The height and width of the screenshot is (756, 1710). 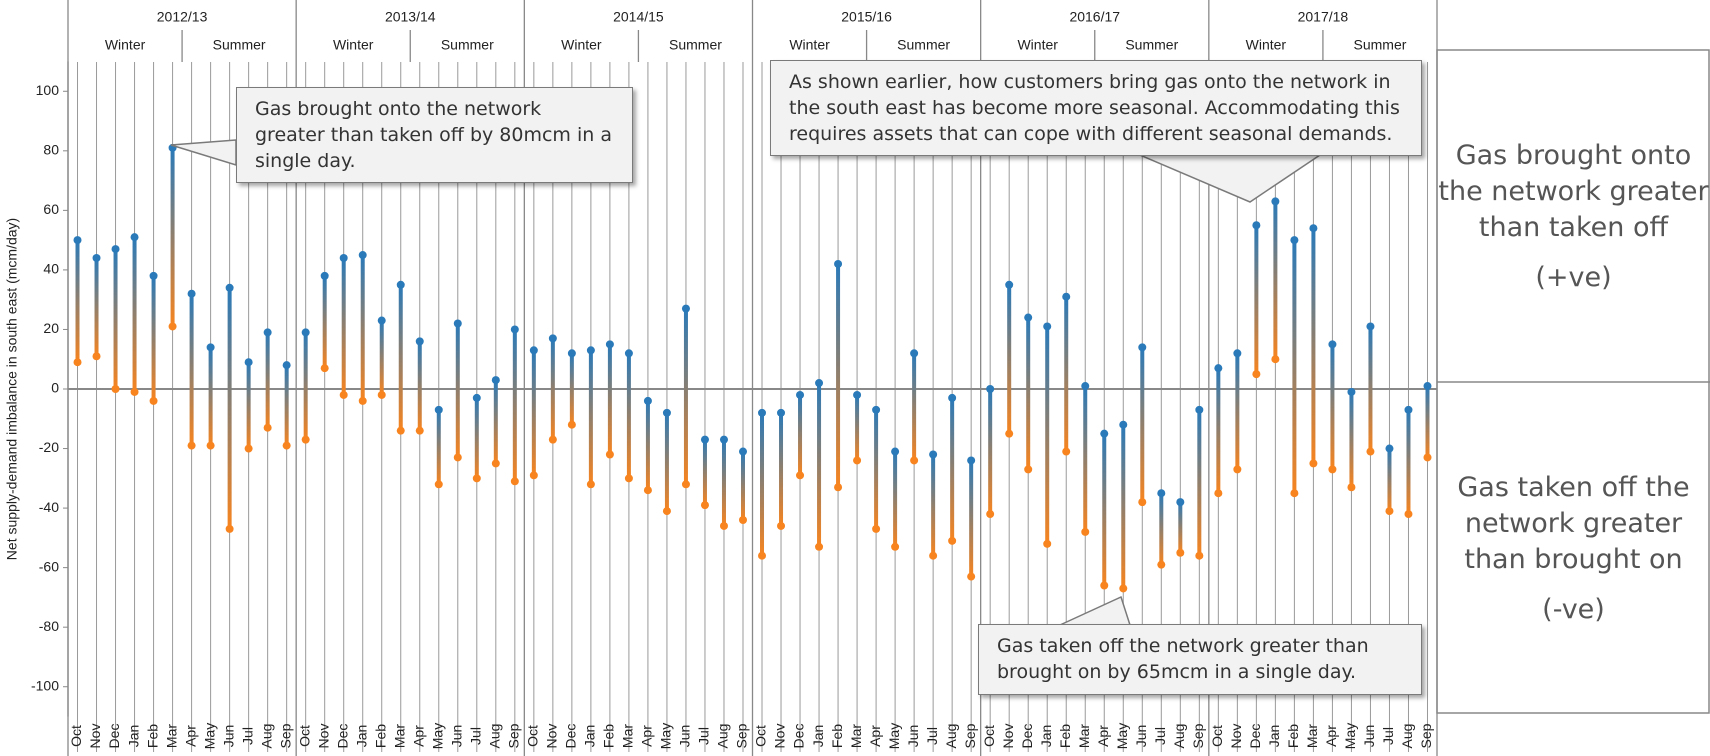 I want to click on x-tick-label: Jan, so click(x=1046, y=736).